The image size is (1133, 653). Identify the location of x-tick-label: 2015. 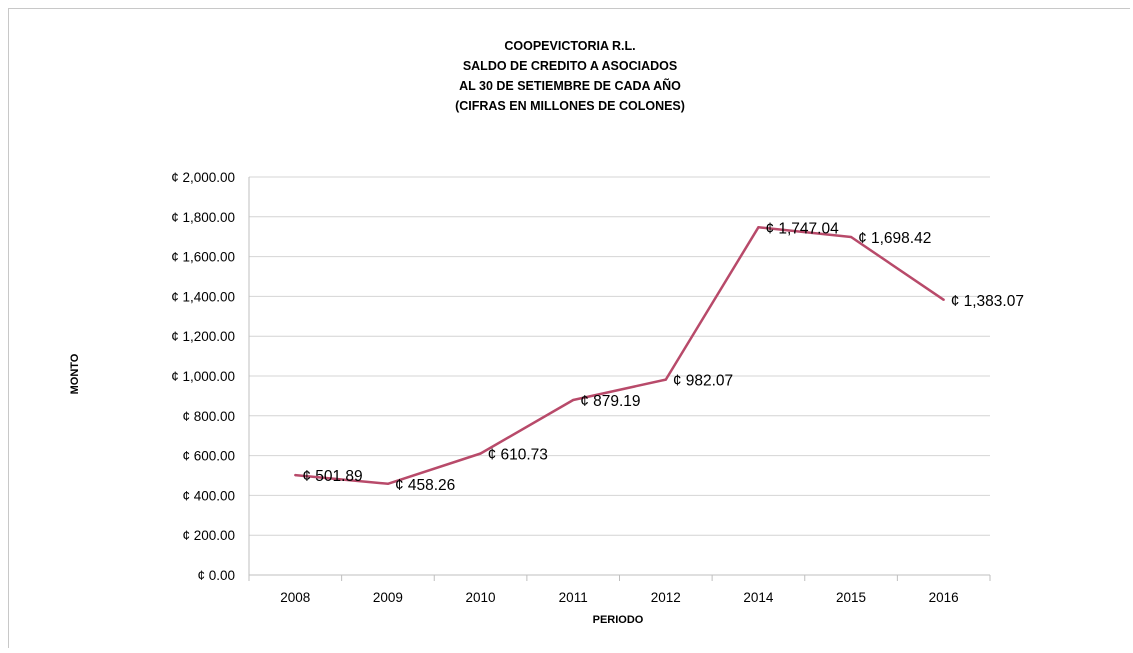
(851, 597).